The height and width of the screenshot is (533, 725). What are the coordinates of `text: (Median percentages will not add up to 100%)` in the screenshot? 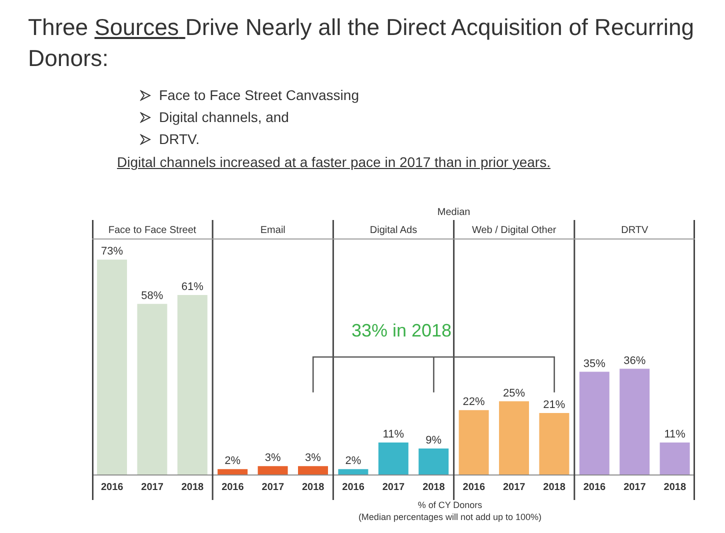 It's located at (450, 517).